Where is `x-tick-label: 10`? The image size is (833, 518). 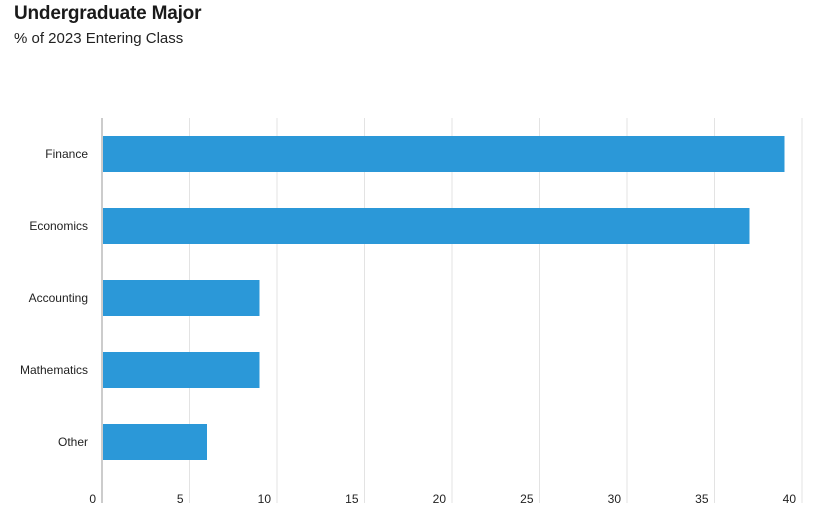
x-tick-label: 10 is located at coordinates (265, 499).